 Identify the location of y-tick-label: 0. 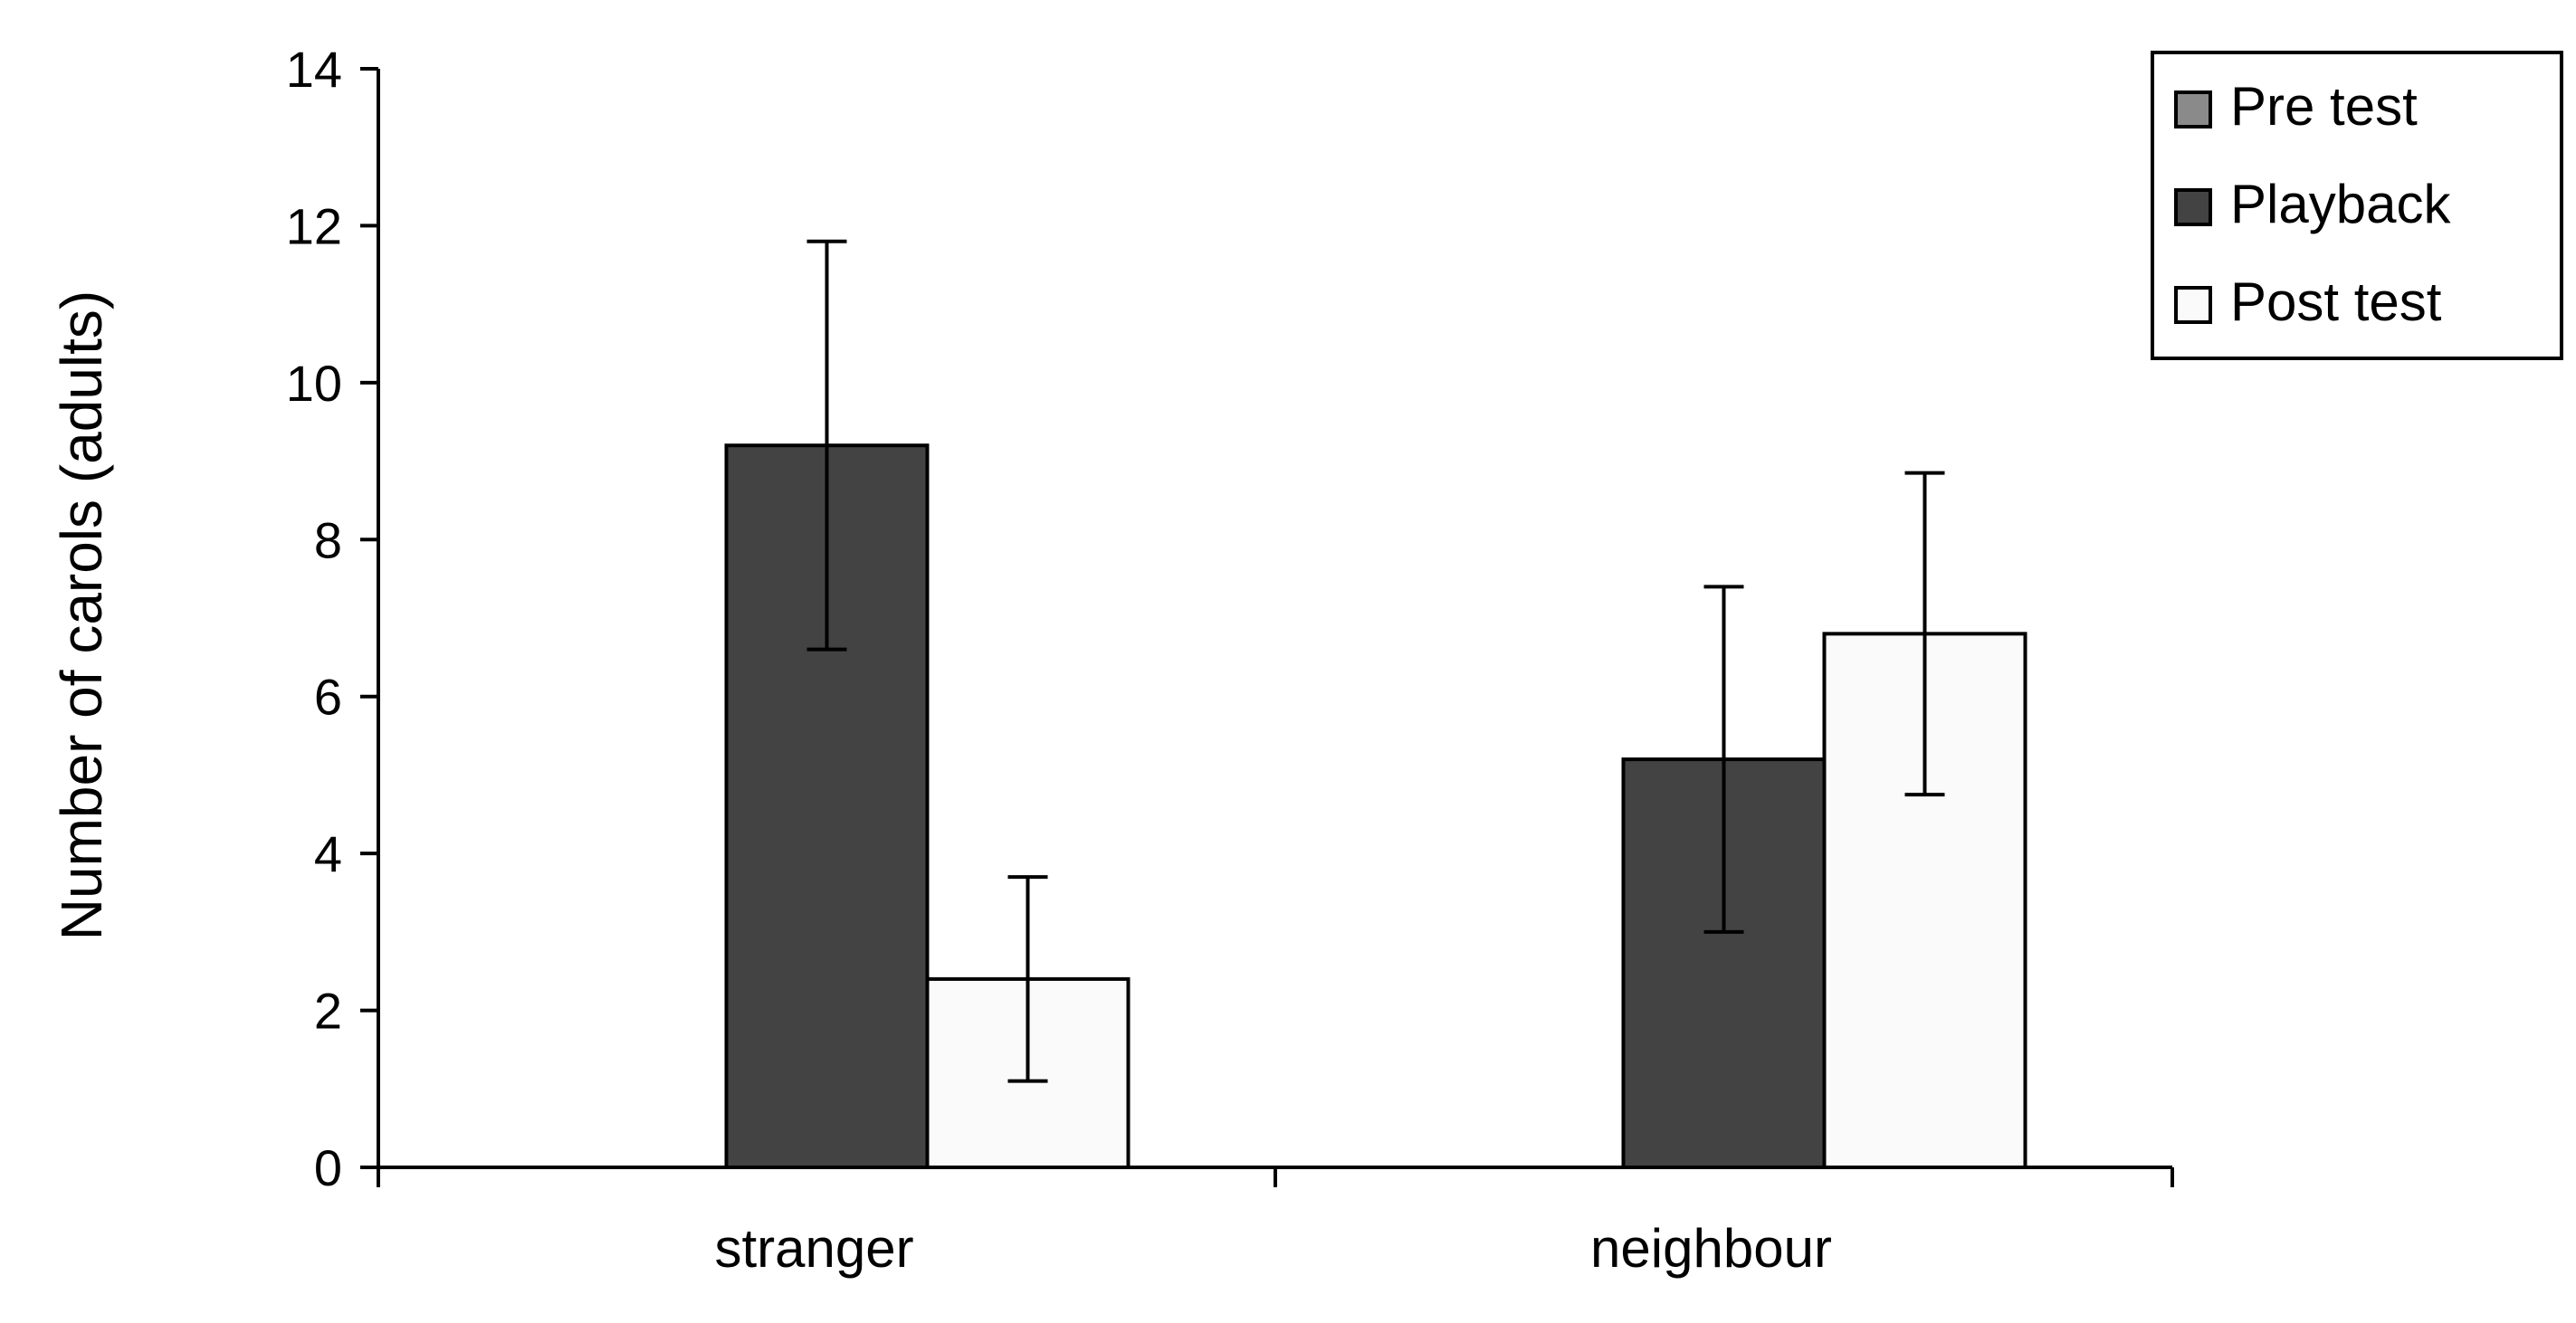
(328, 1167).